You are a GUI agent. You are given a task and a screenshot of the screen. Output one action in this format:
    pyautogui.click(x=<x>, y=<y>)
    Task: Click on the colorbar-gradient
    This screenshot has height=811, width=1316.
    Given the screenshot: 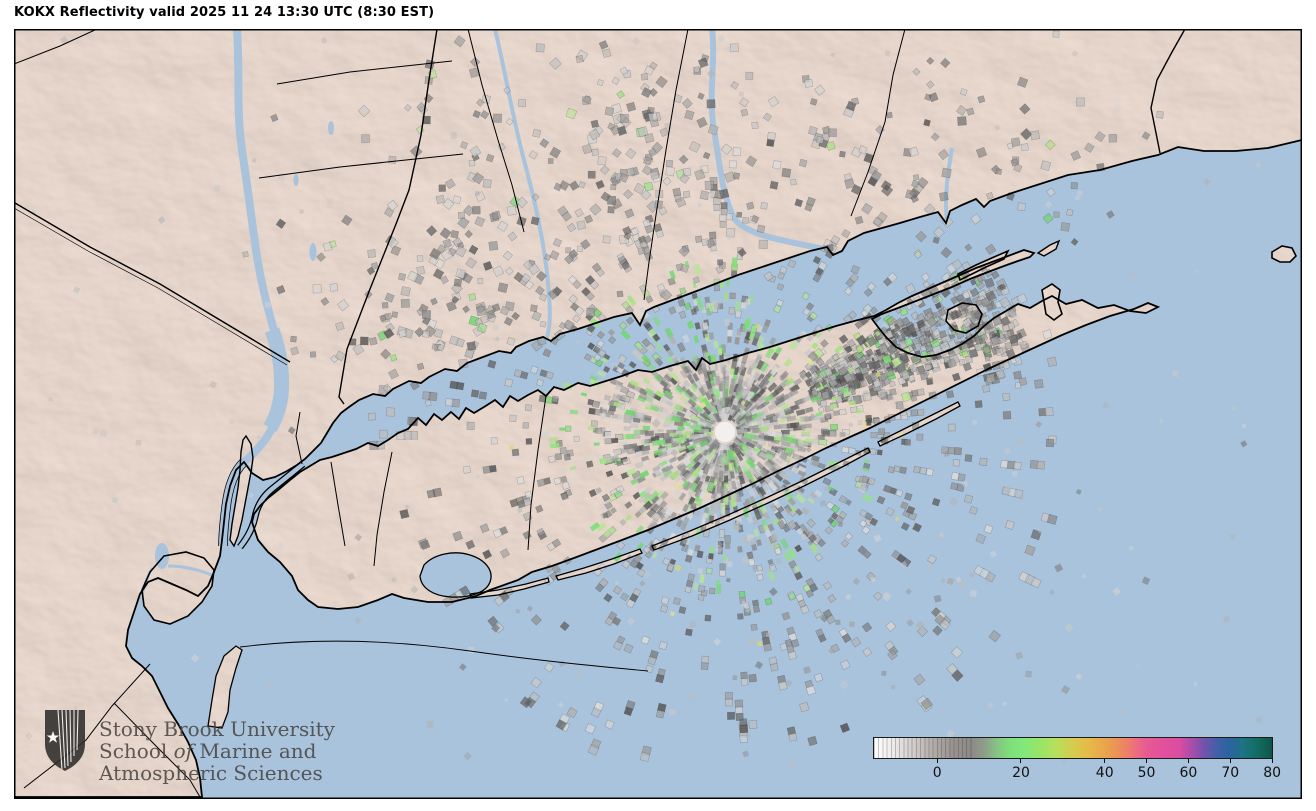 What is the action you would take?
    pyautogui.click(x=1073, y=748)
    